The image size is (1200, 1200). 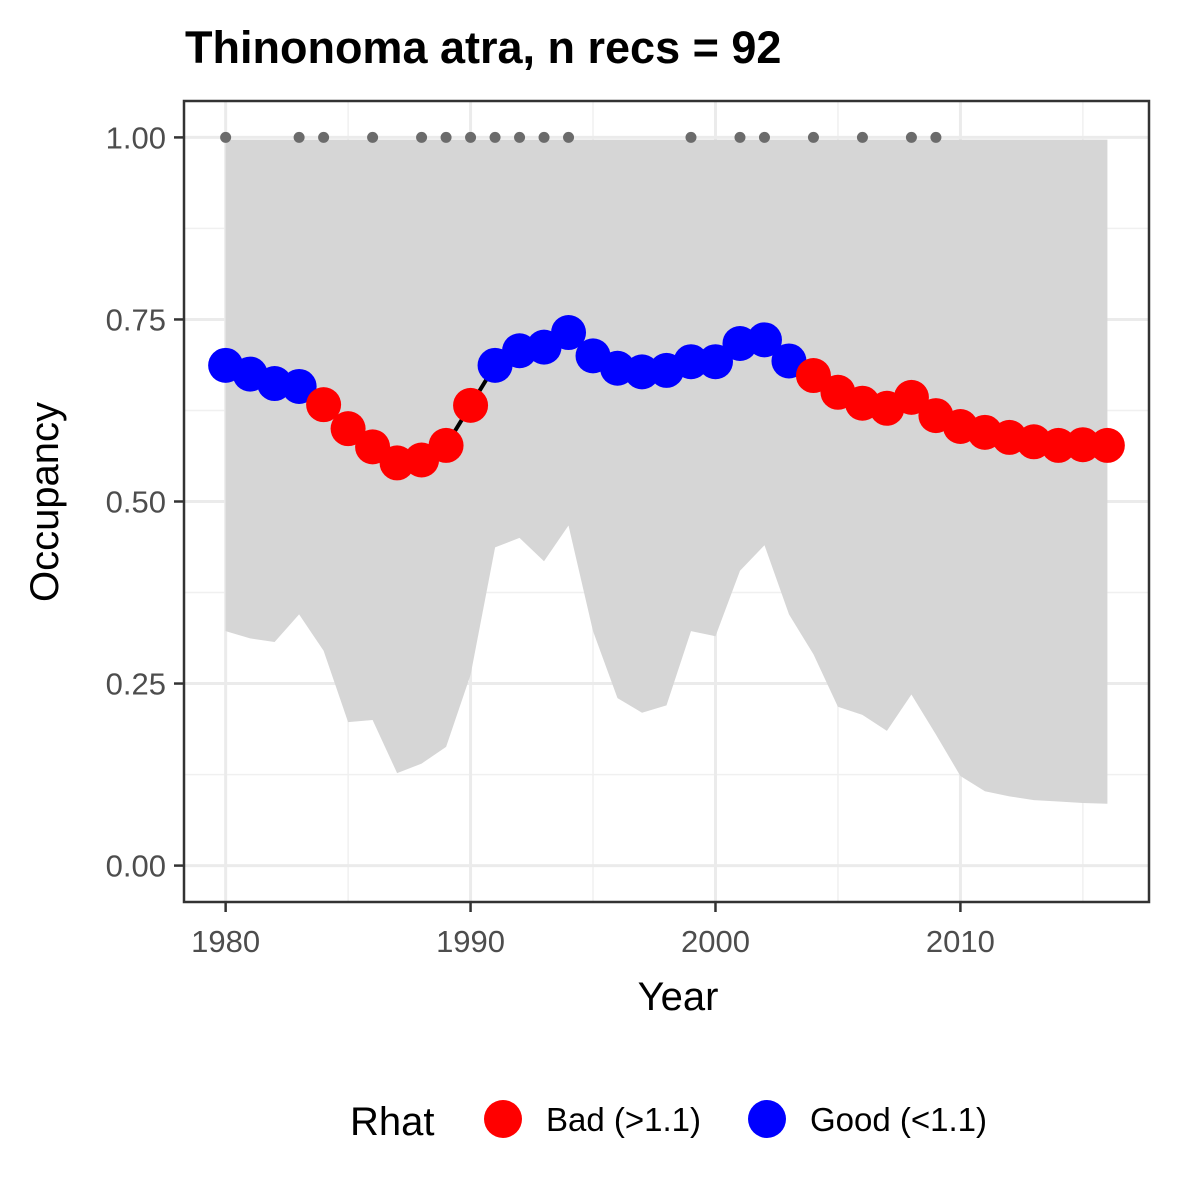 What do you see at coordinates (715, 941) in the screenshot?
I see `x-tick-label: 2000` at bounding box center [715, 941].